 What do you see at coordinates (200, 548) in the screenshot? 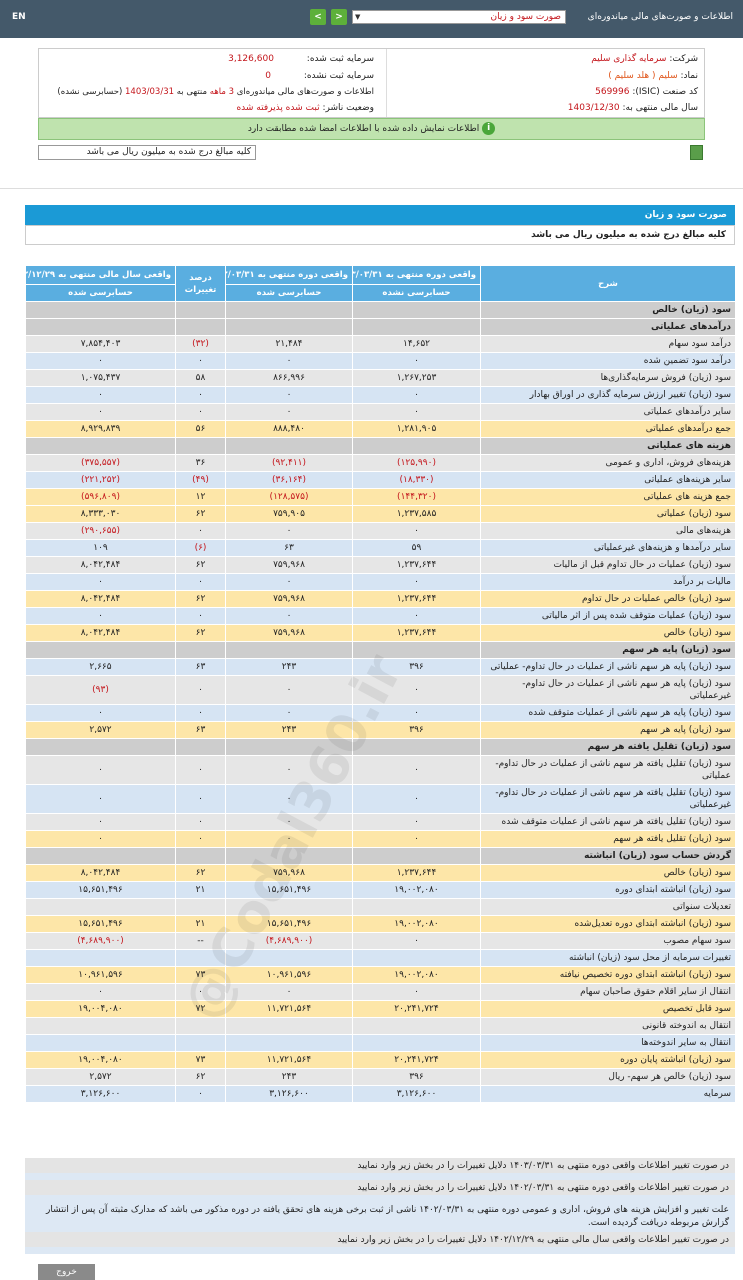
I see `value-cell: (۶)` at bounding box center [200, 548].